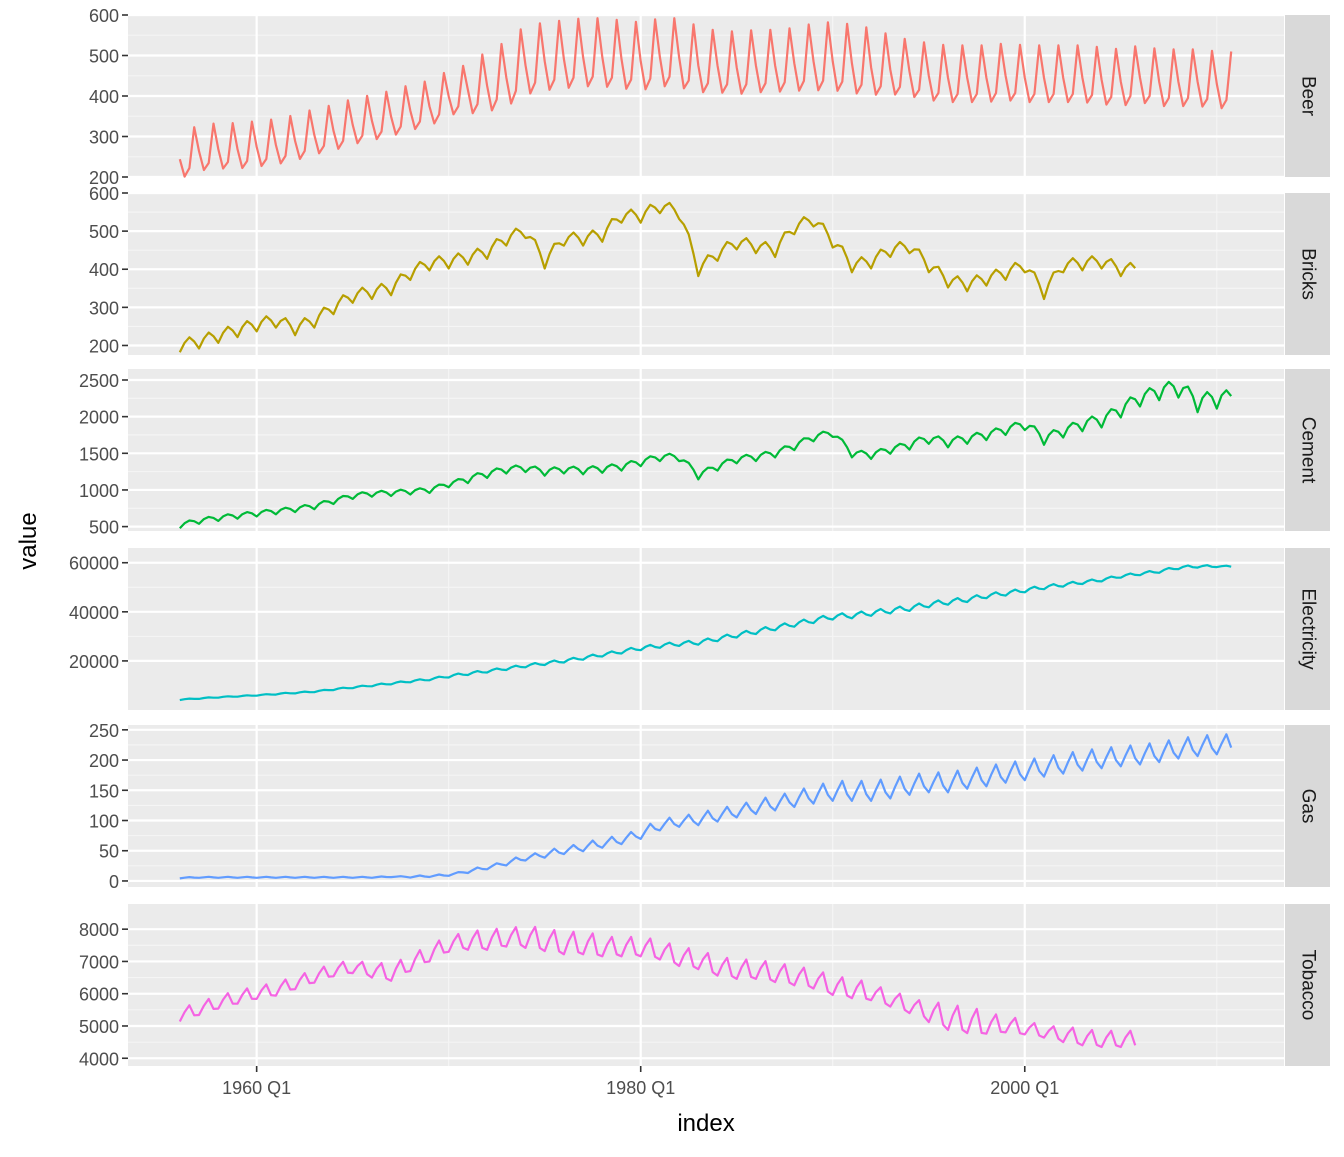  What do you see at coordinates (99, 962) in the screenshot?
I see `y-tick-label: 7000` at bounding box center [99, 962].